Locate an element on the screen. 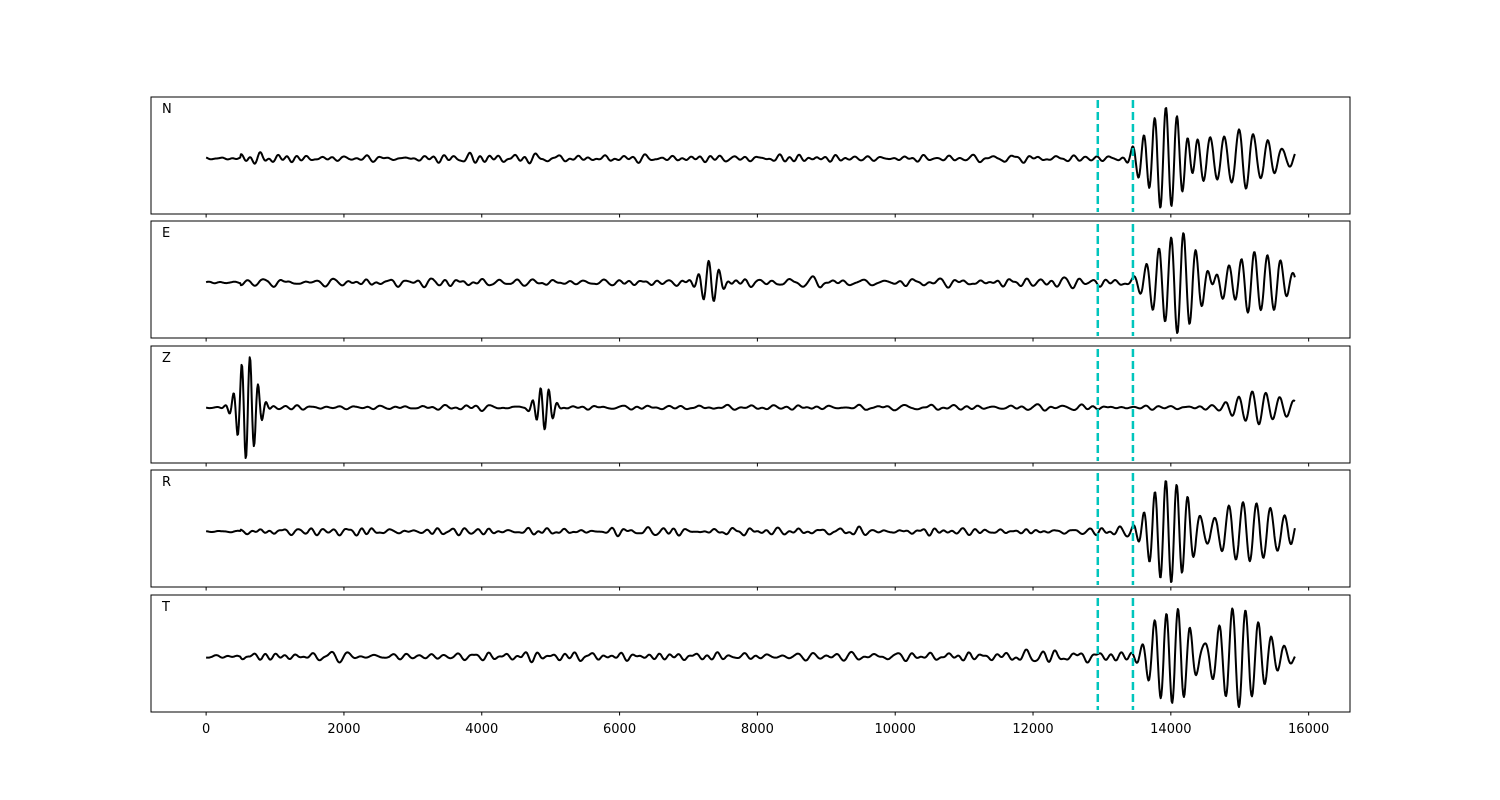  waveform-trace-t is located at coordinates (750, 657).